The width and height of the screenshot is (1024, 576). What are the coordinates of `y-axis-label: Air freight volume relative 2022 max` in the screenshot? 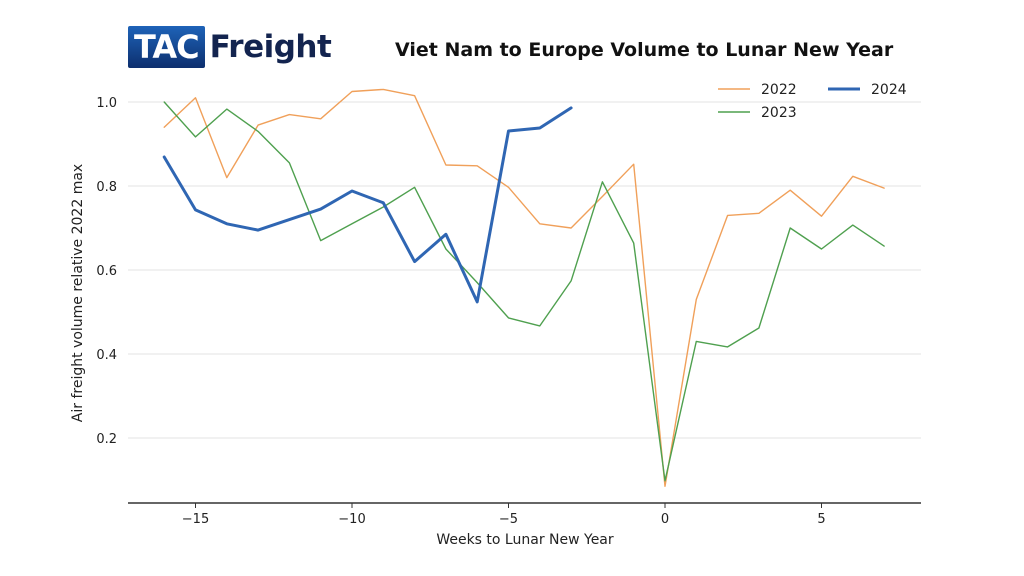 It's located at (78, 293).